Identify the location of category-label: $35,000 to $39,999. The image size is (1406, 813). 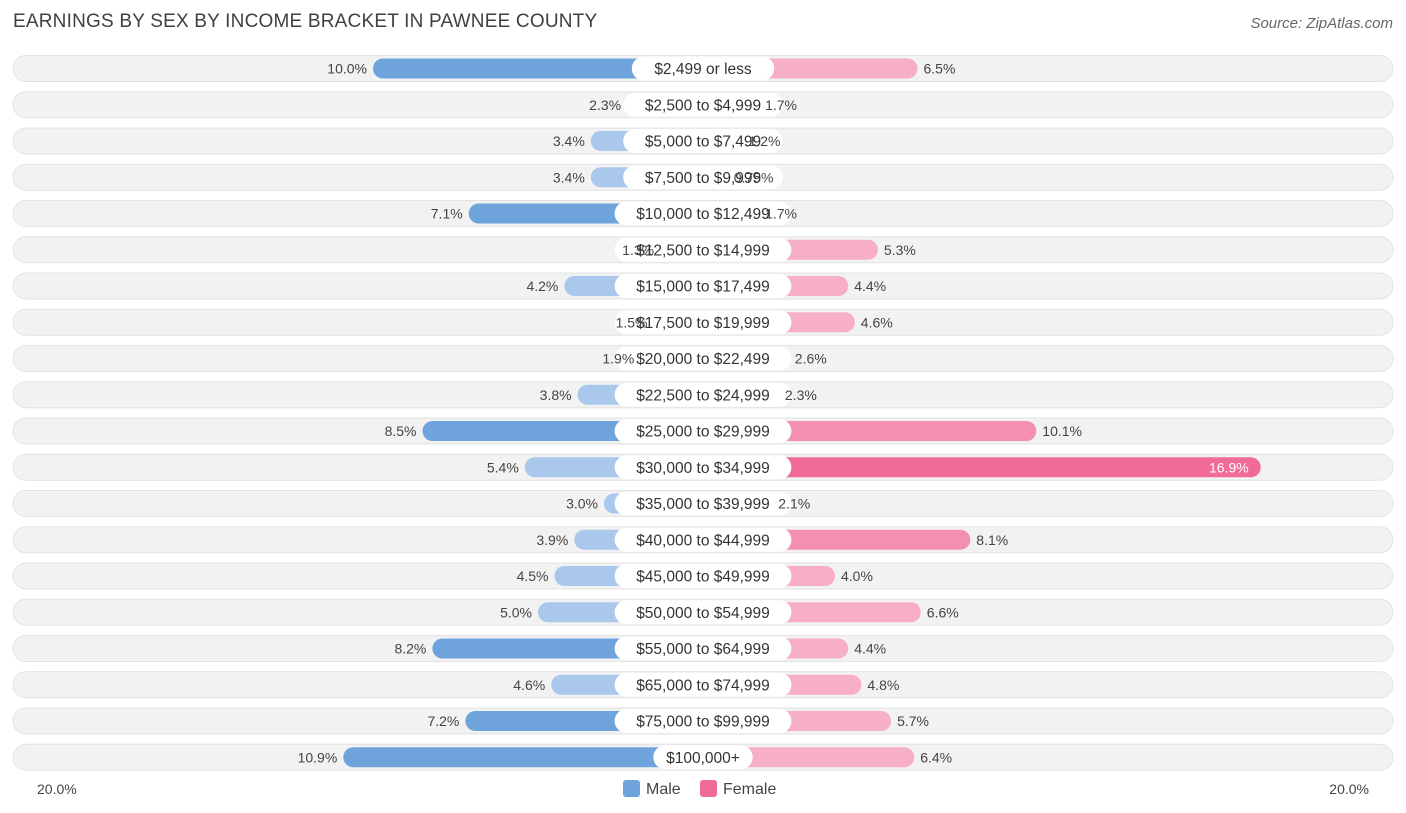
(703, 504).